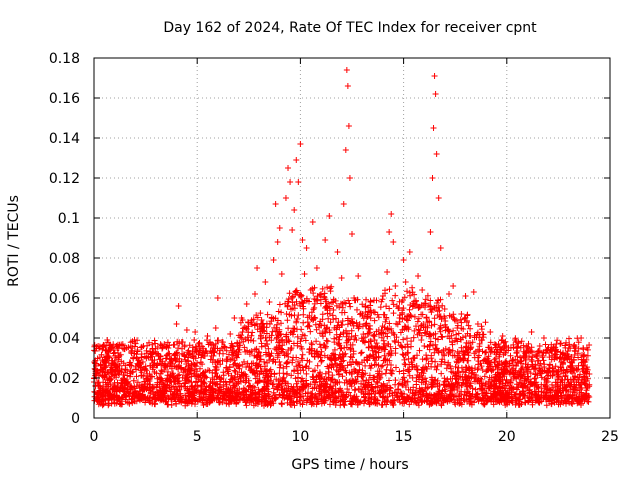 This screenshot has height=485, width=640. What do you see at coordinates (610, 437) in the screenshot?
I see `x-tick-label: 25` at bounding box center [610, 437].